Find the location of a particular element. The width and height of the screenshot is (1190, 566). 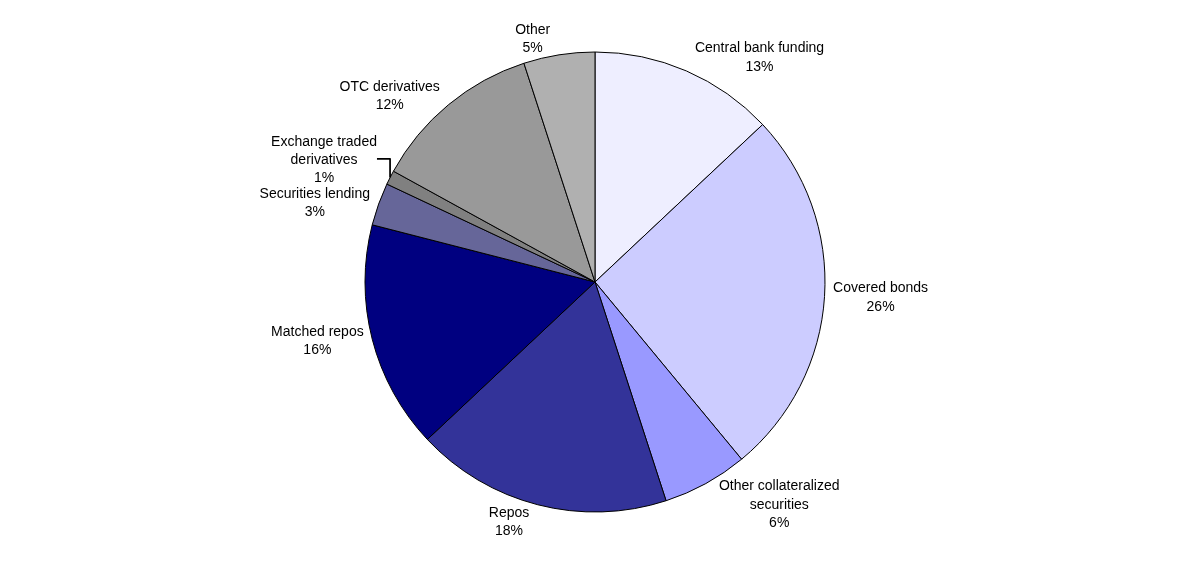

slice-label: Other collateralized securities is located at coordinates (779, 494).